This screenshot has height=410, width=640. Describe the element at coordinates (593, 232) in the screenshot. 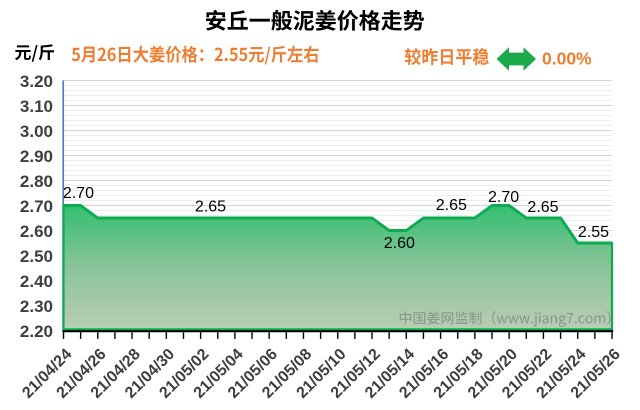

I see `svg-text: 2.55` at that location.